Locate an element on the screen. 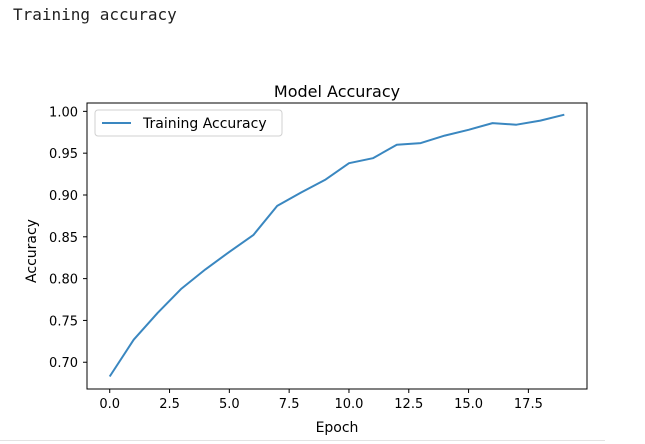  y-axis-label: Accuracy is located at coordinates (32, 251).